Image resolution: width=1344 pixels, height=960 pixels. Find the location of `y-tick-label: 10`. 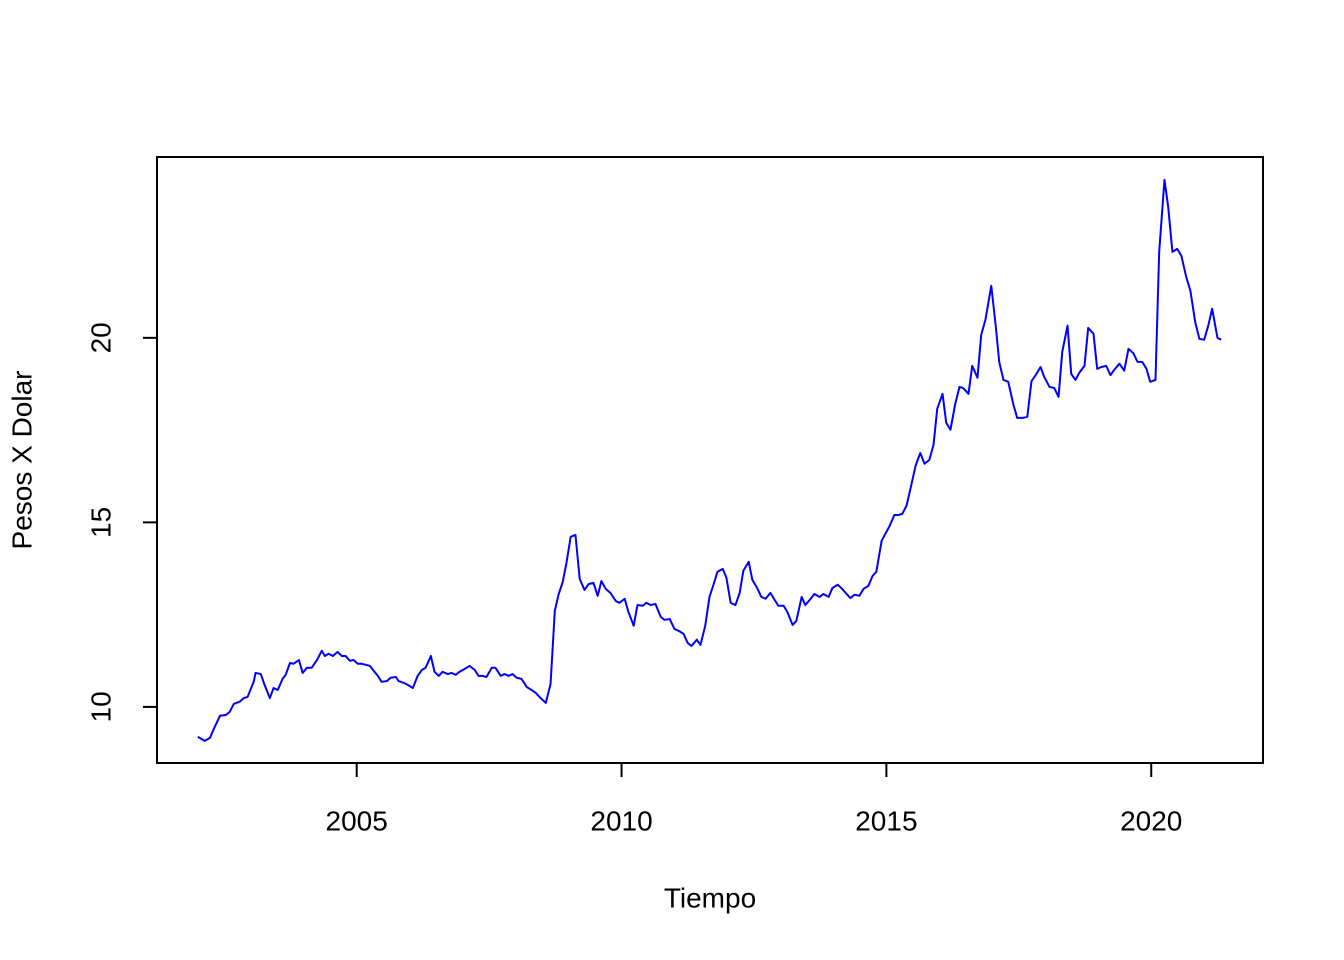

y-tick-label: 10 is located at coordinates (100, 706).